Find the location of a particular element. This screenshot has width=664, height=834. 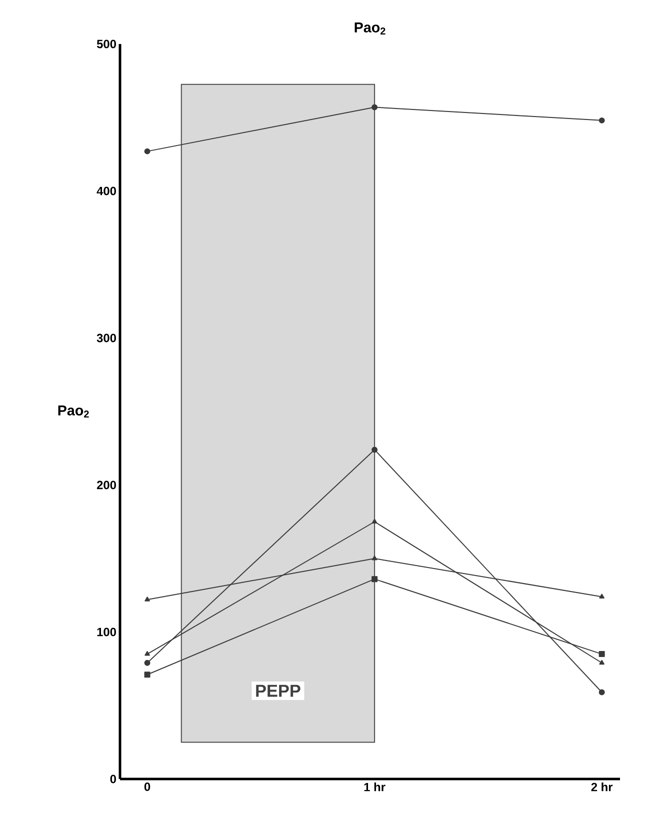

band-label: PEPP is located at coordinates (278, 690).